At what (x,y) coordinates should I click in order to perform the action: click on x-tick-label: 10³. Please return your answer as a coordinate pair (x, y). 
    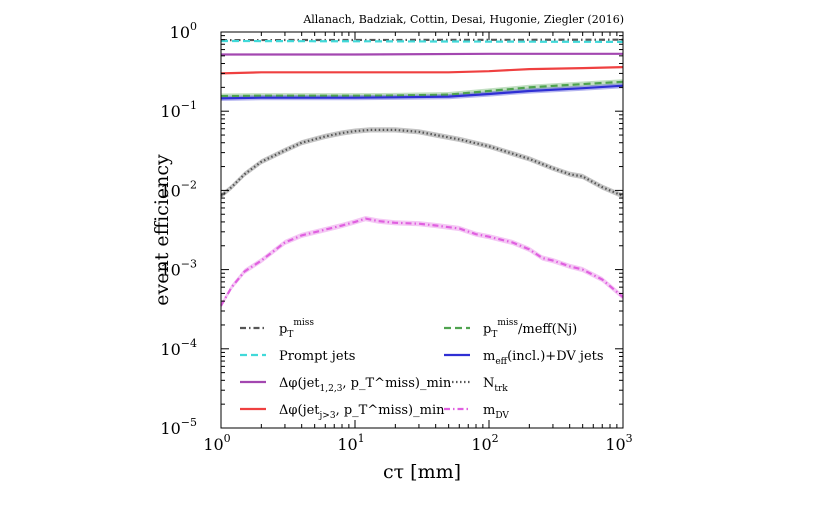
    Looking at the image, I should click on (618, 443).